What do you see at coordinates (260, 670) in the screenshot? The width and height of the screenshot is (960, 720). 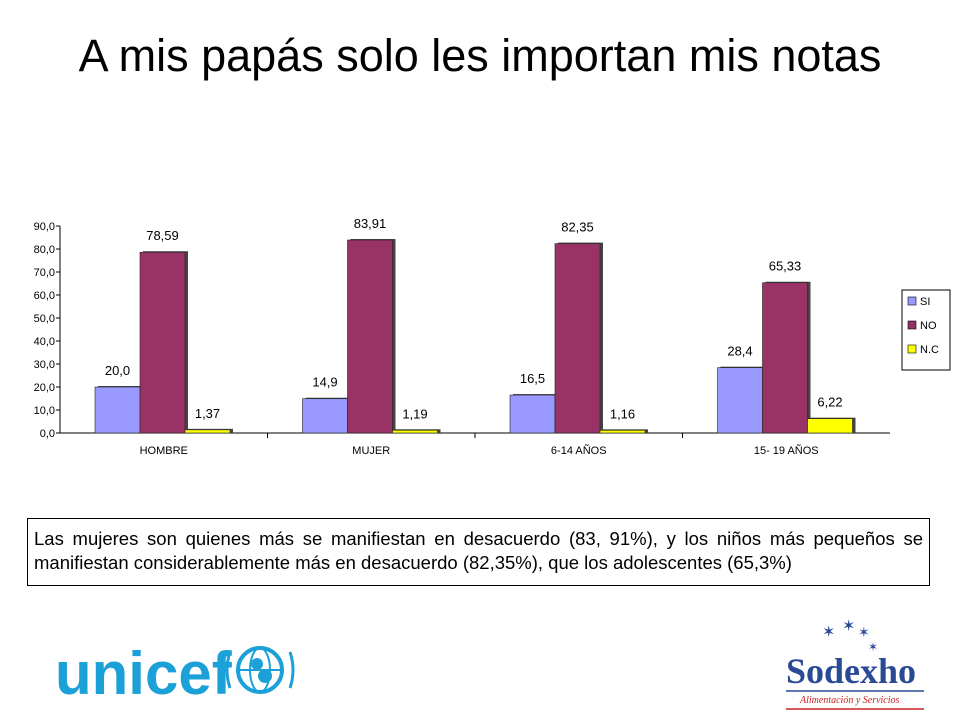 I see `unicef-emblem-icon` at bounding box center [260, 670].